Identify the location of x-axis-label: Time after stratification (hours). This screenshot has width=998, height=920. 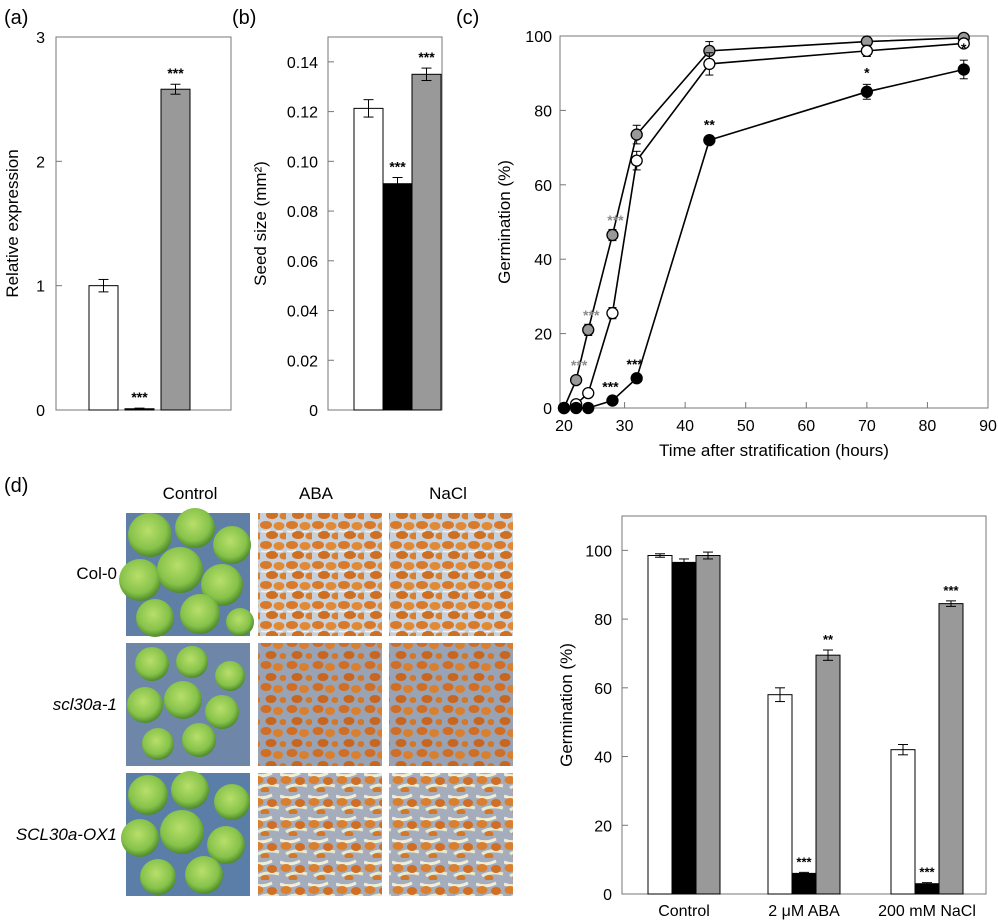
(774, 450).